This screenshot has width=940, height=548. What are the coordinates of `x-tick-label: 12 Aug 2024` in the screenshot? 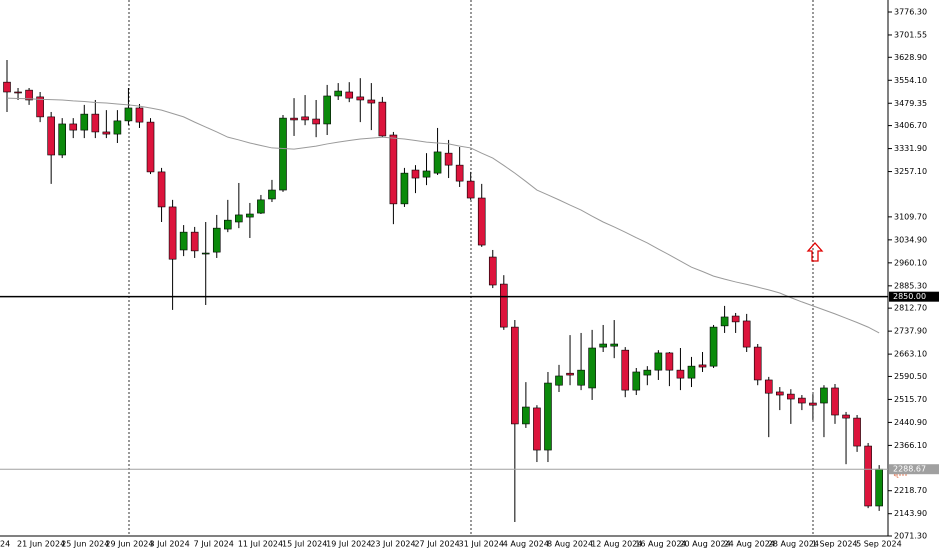 It's located at (616, 544).